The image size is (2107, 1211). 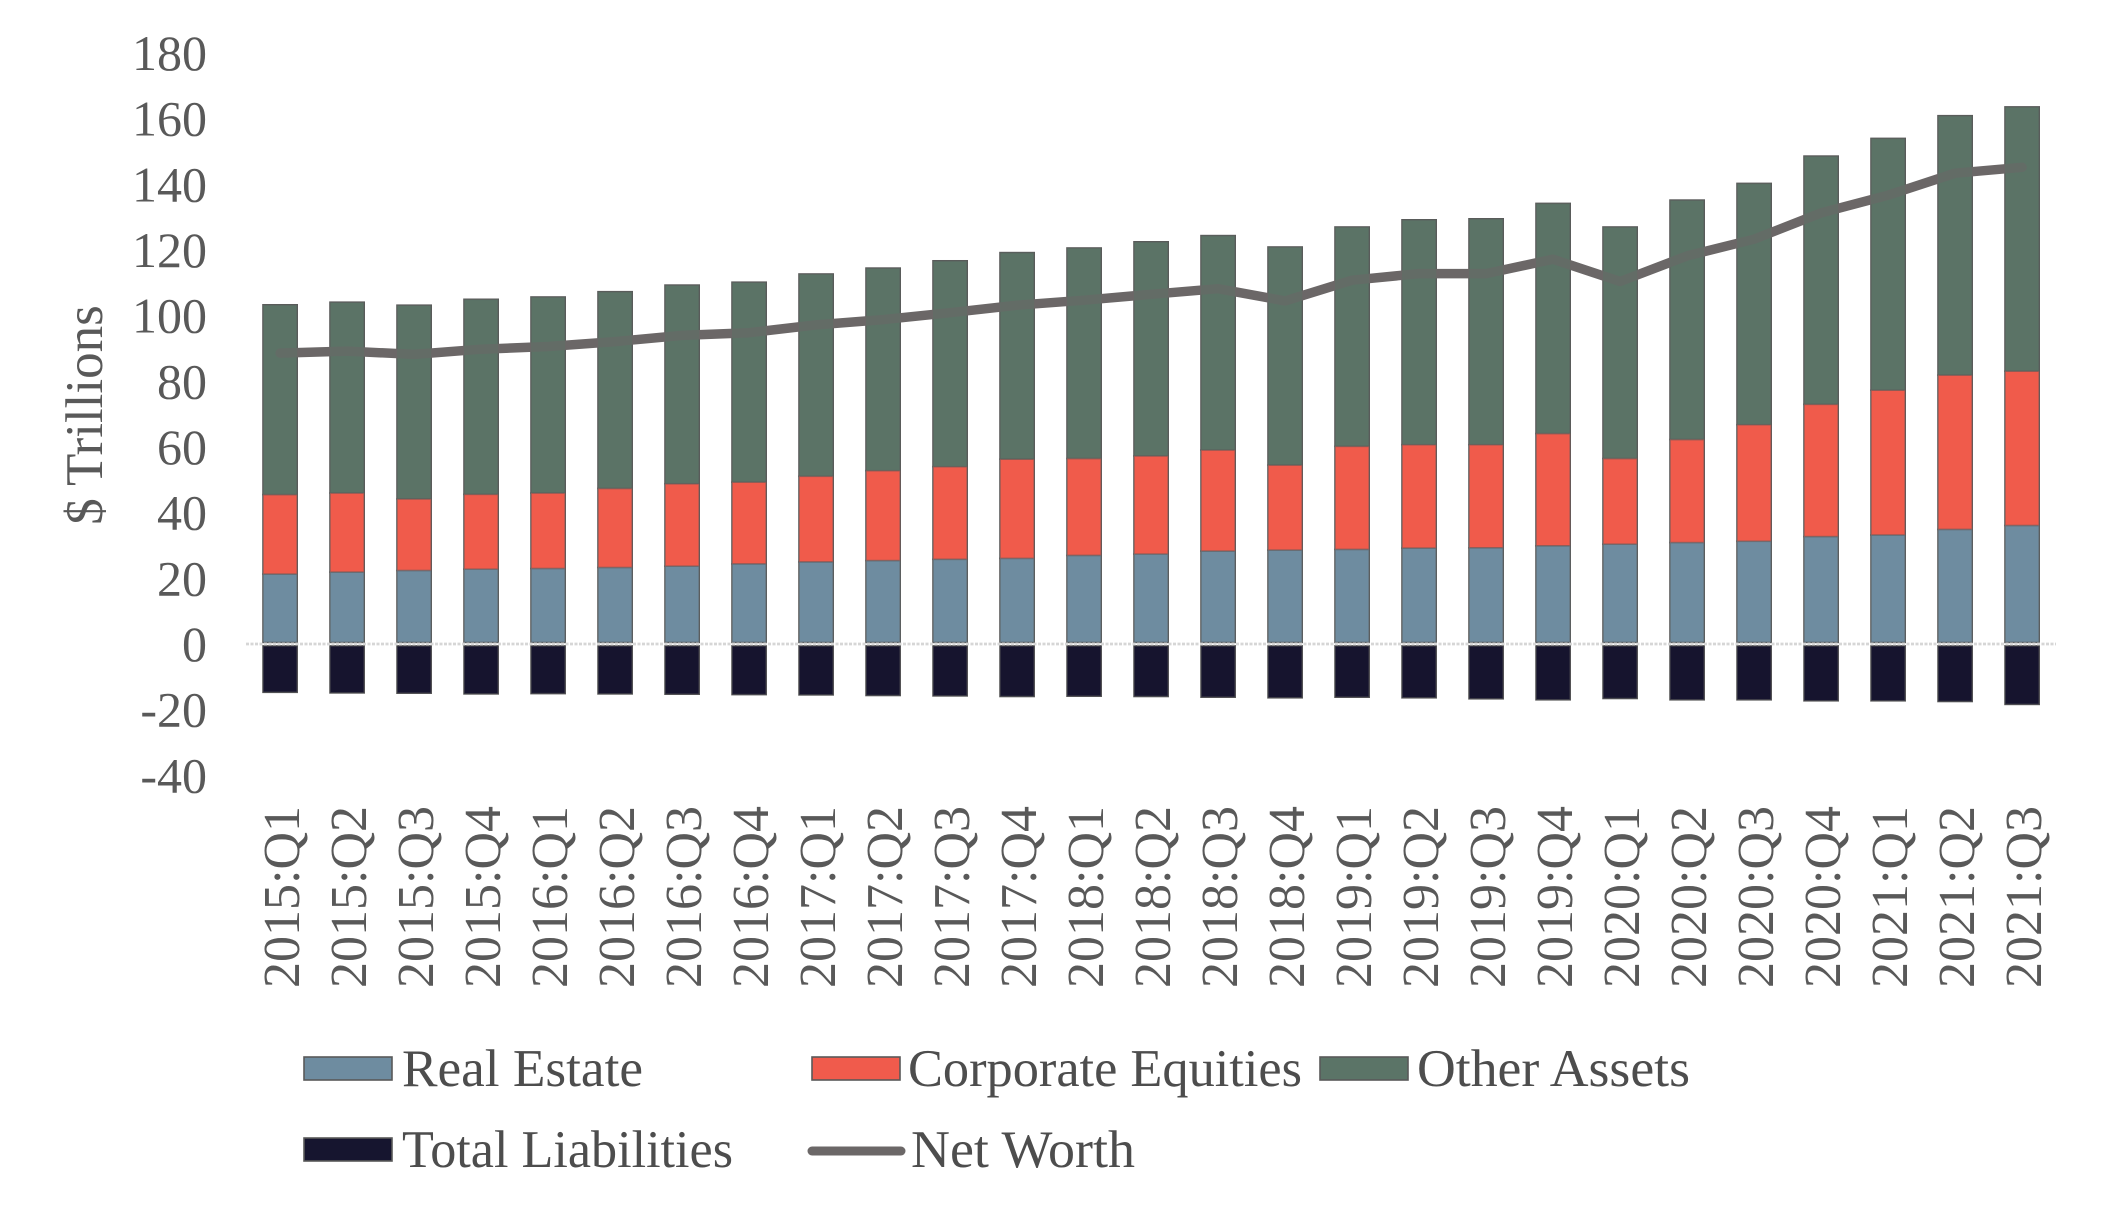 I want to click on svg-text: Other Assets, so click(x=1553, y=1069).